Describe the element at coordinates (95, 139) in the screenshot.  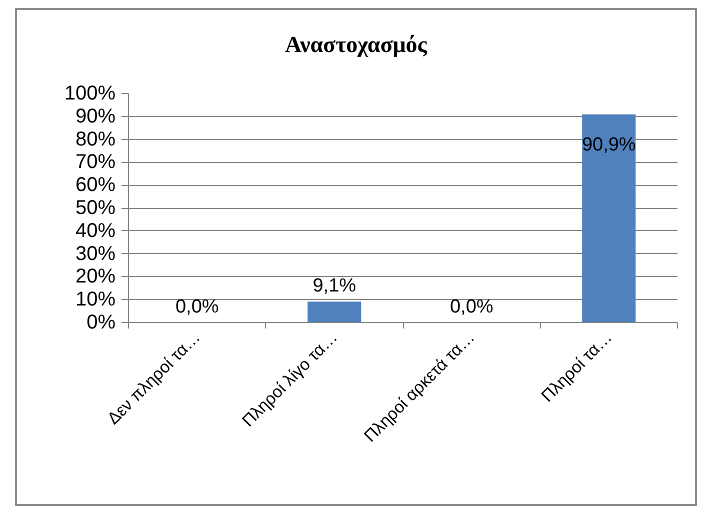
I see `y-tick-label: 80%` at that location.